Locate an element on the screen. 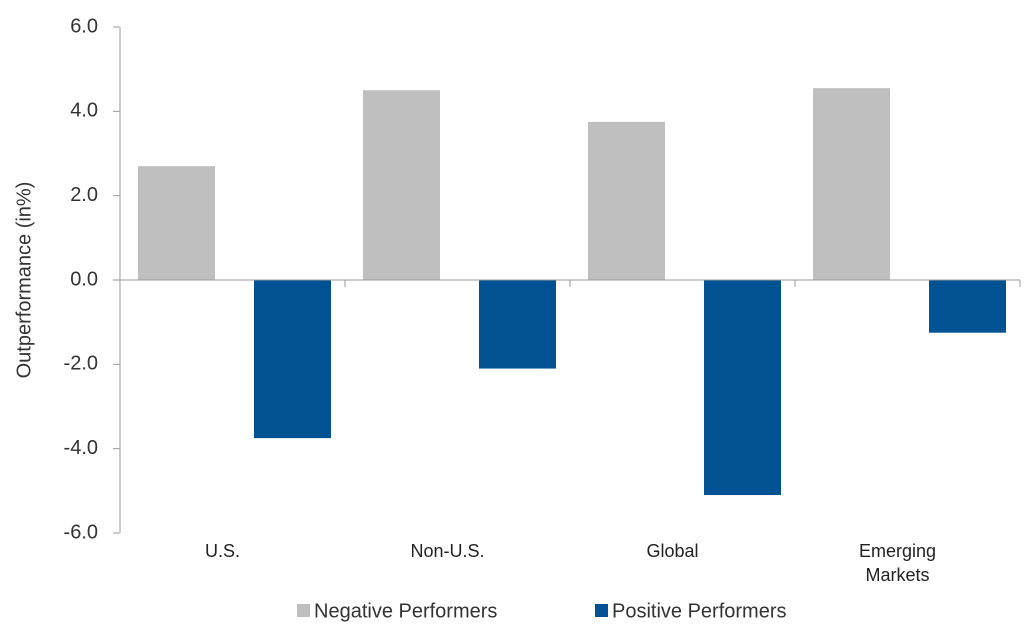 The width and height of the screenshot is (1024, 625). y-axis-label: Outperformance (in%) is located at coordinates (24, 280).